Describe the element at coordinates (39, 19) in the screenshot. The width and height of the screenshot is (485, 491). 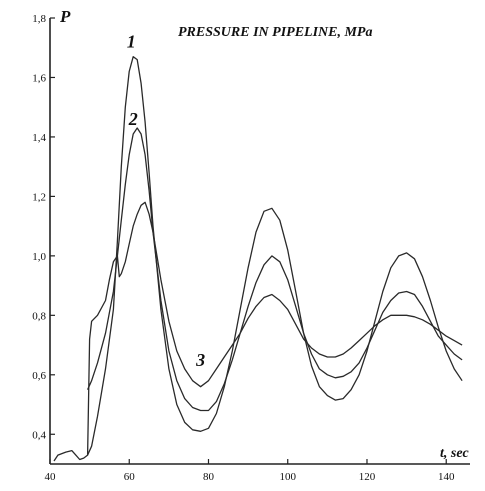
I see `y-tick-label: 1,8` at that location.